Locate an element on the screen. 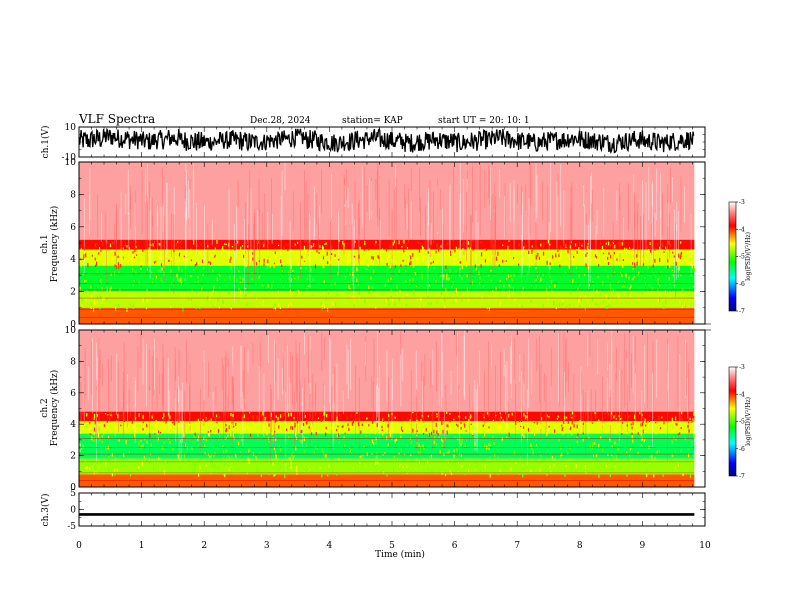  y-tick-label: 10 is located at coordinates (71, 163).